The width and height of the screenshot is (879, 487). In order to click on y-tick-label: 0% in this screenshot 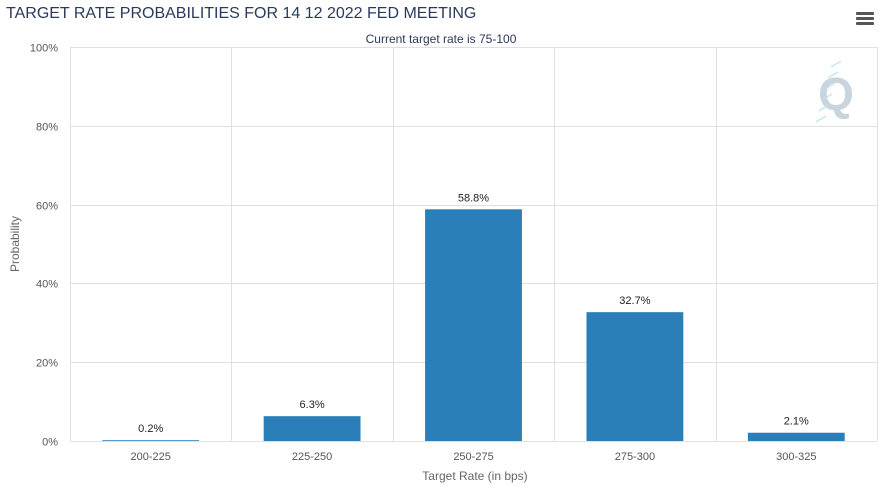, I will do `click(50, 443)`.